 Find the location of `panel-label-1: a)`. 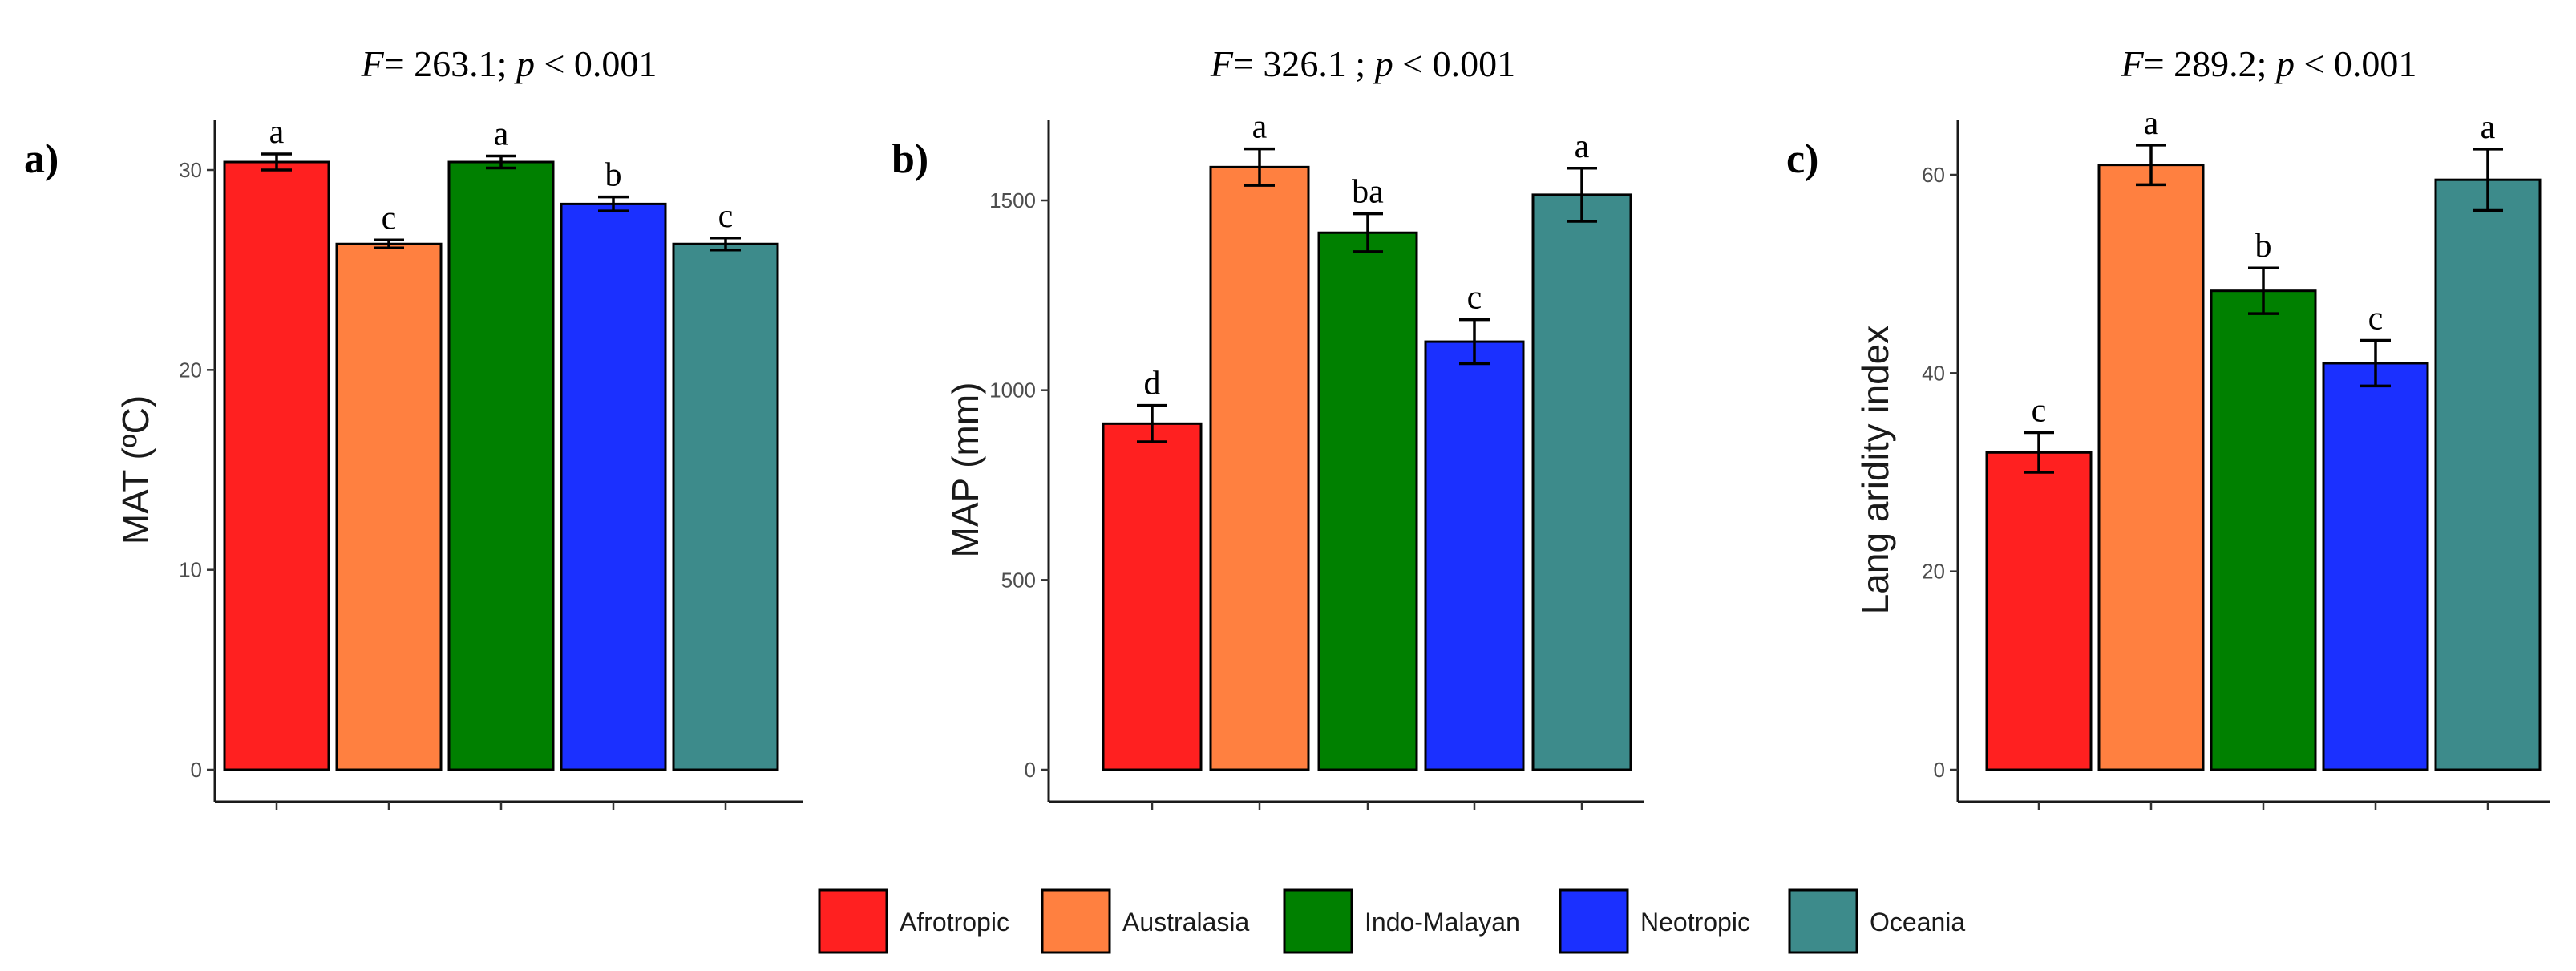

panel-label-1: a) is located at coordinates (41, 159).